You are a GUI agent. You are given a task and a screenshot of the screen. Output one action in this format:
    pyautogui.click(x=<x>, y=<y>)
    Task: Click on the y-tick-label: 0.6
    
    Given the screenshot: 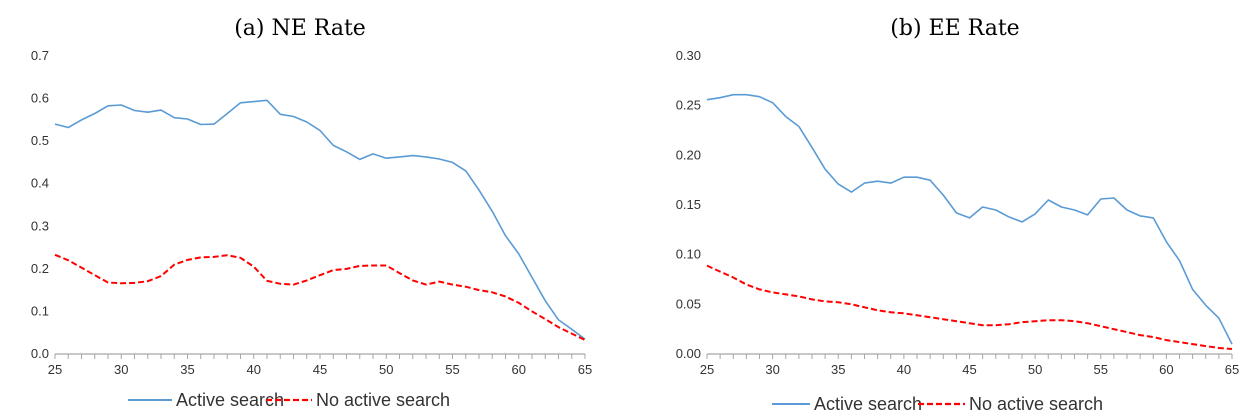 What is the action you would take?
    pyautogui.click(x=40, y=98)
    